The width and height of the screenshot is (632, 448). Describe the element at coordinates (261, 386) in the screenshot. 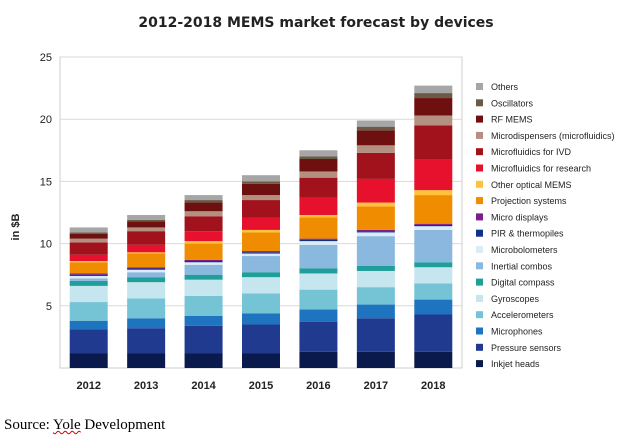

I see `x-tick-label: 2015` at that location.